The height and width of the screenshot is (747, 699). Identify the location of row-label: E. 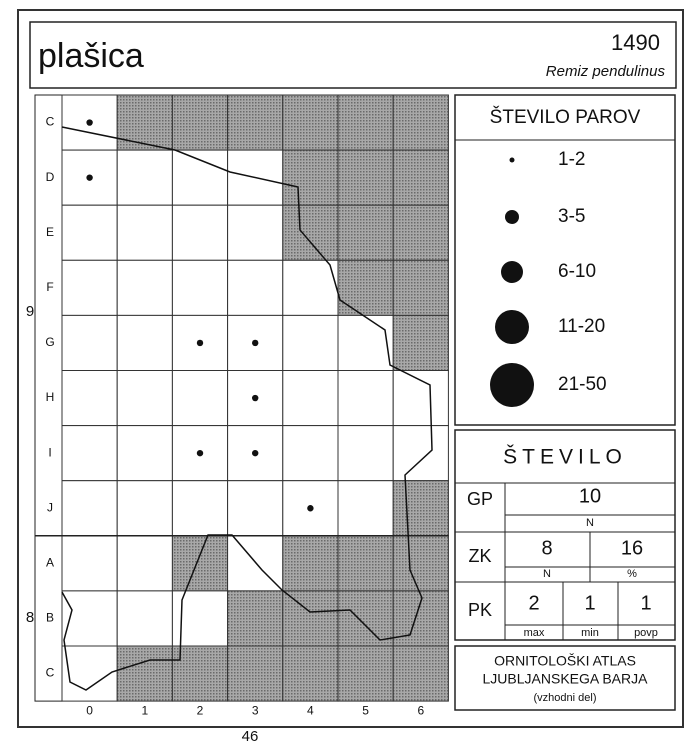
(50, 232).